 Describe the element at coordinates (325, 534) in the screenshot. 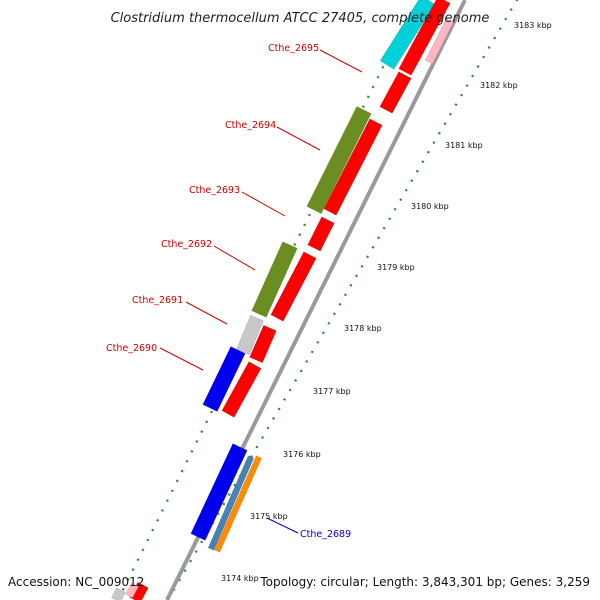

I see `gene-label-cthe-2689: Cthe_2689` at that location.